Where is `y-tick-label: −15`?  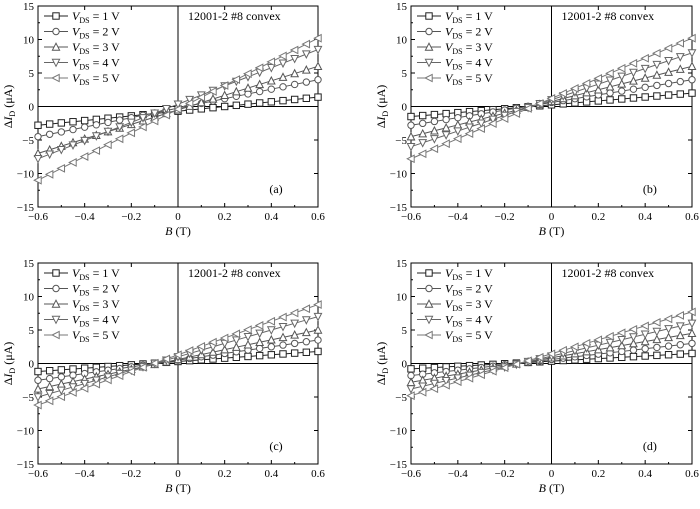
y-tick-label: −15 is located at coordinates (26, 465).